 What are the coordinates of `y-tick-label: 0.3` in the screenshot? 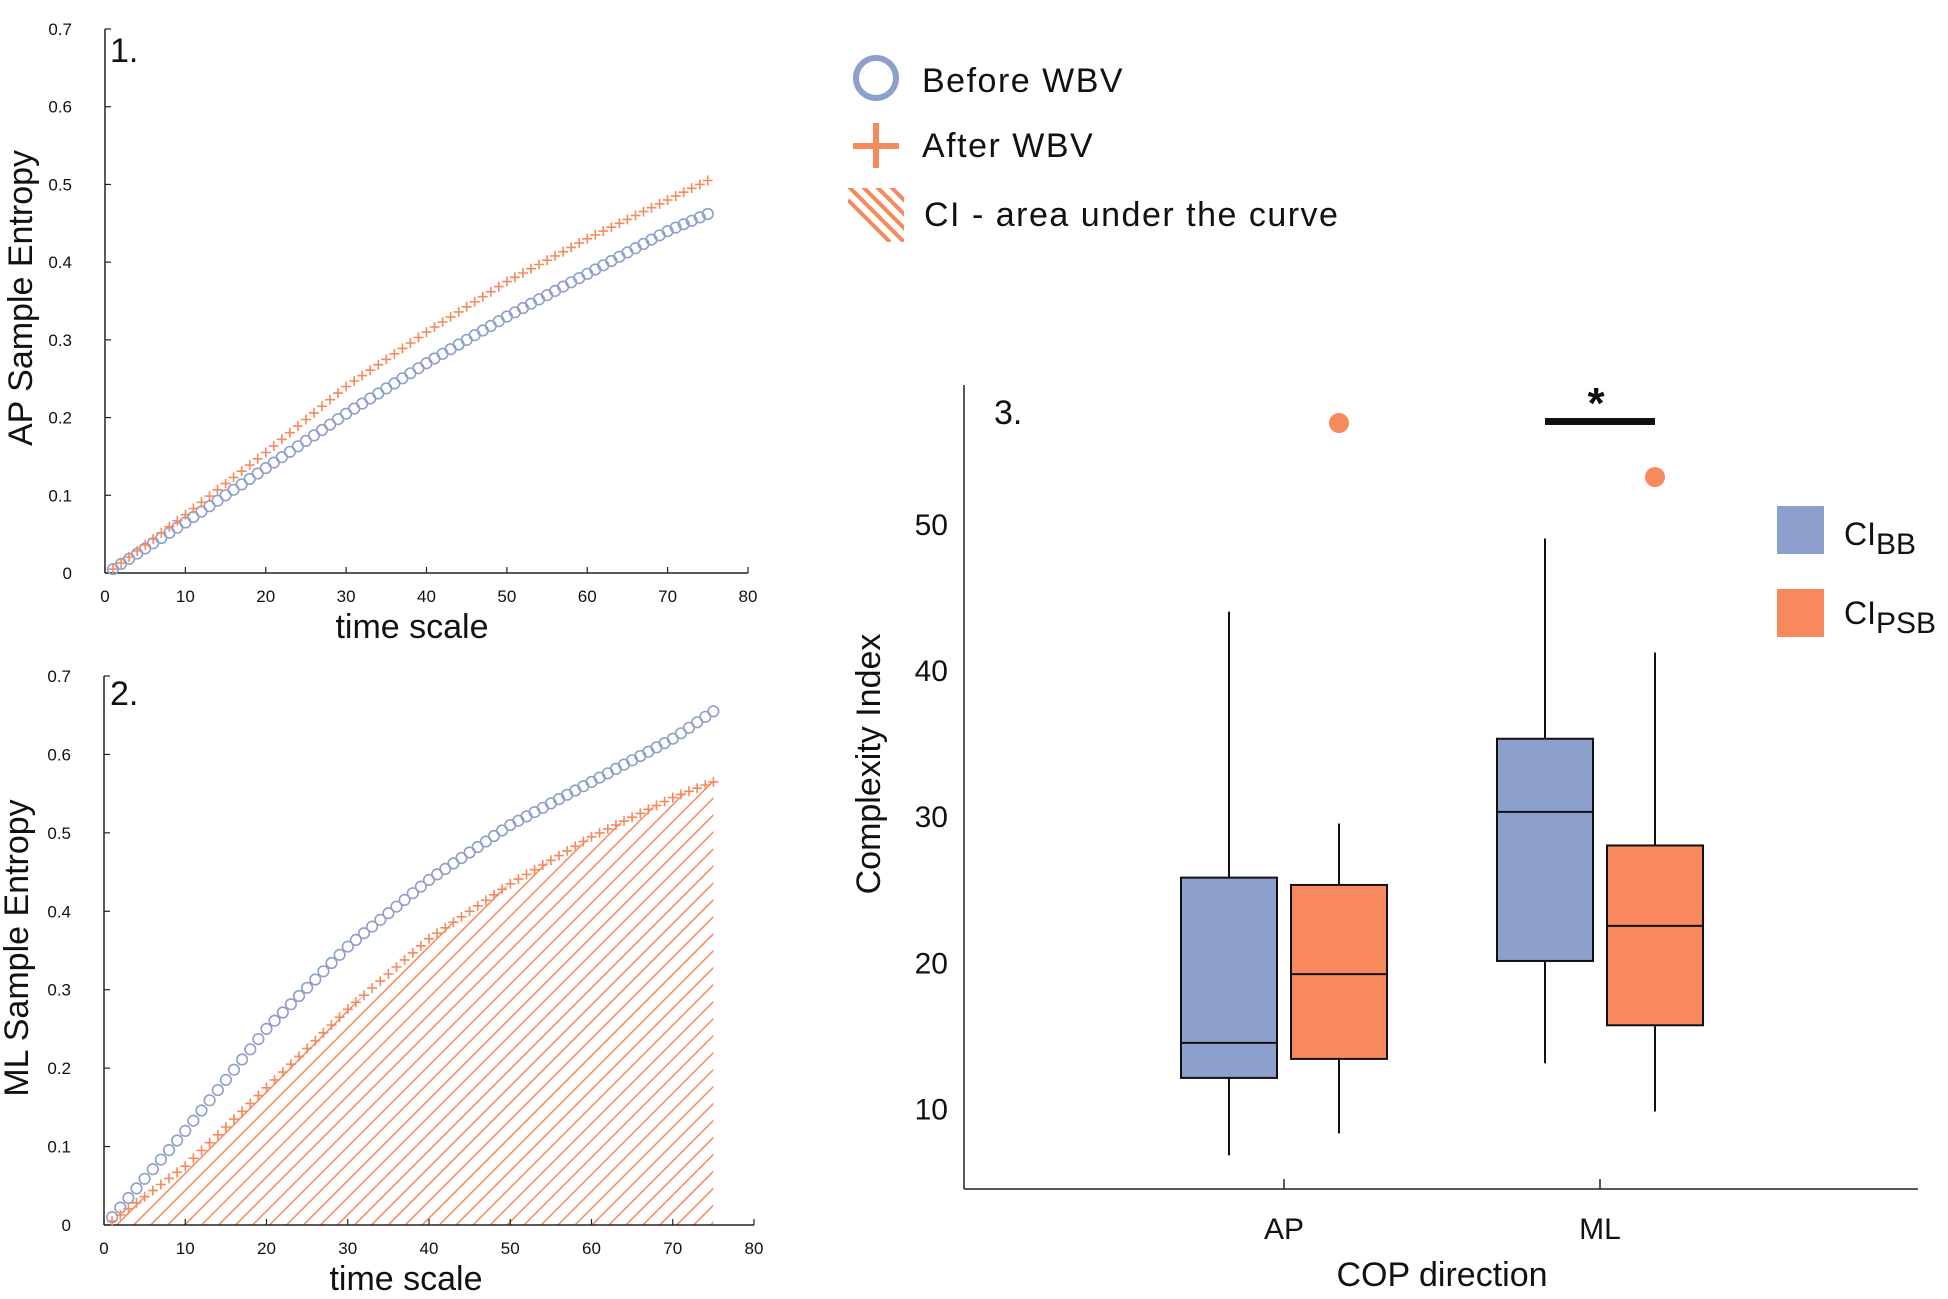 It's located at (60, 340).